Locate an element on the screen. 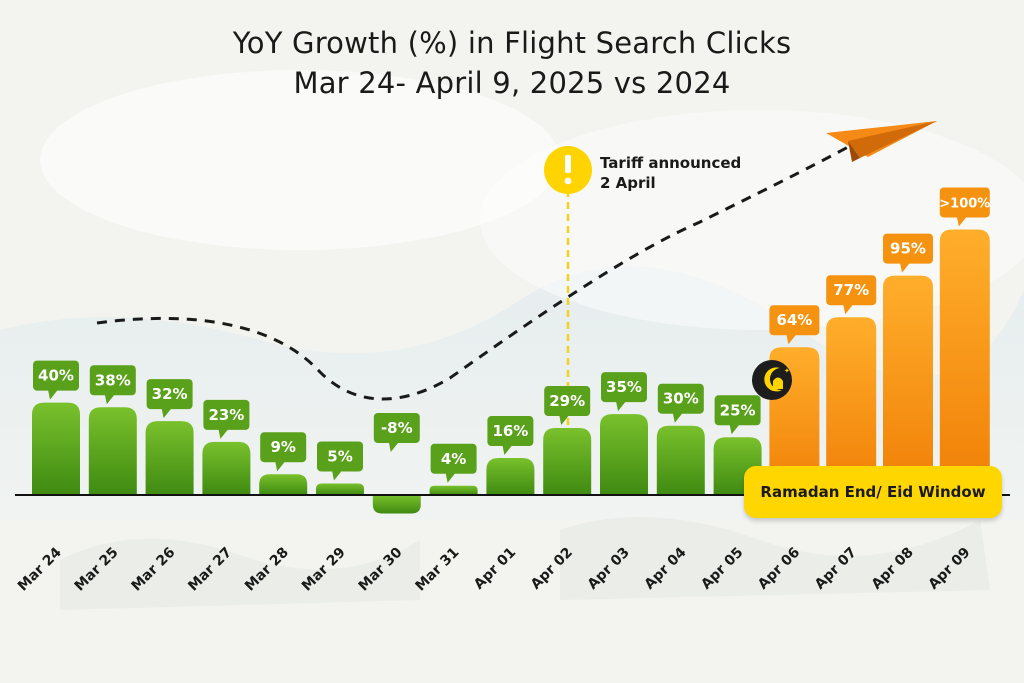 The height and width of the screenshot is (683, 1024). data-label-mar-28: 9% is located at coordinates (283, 452).